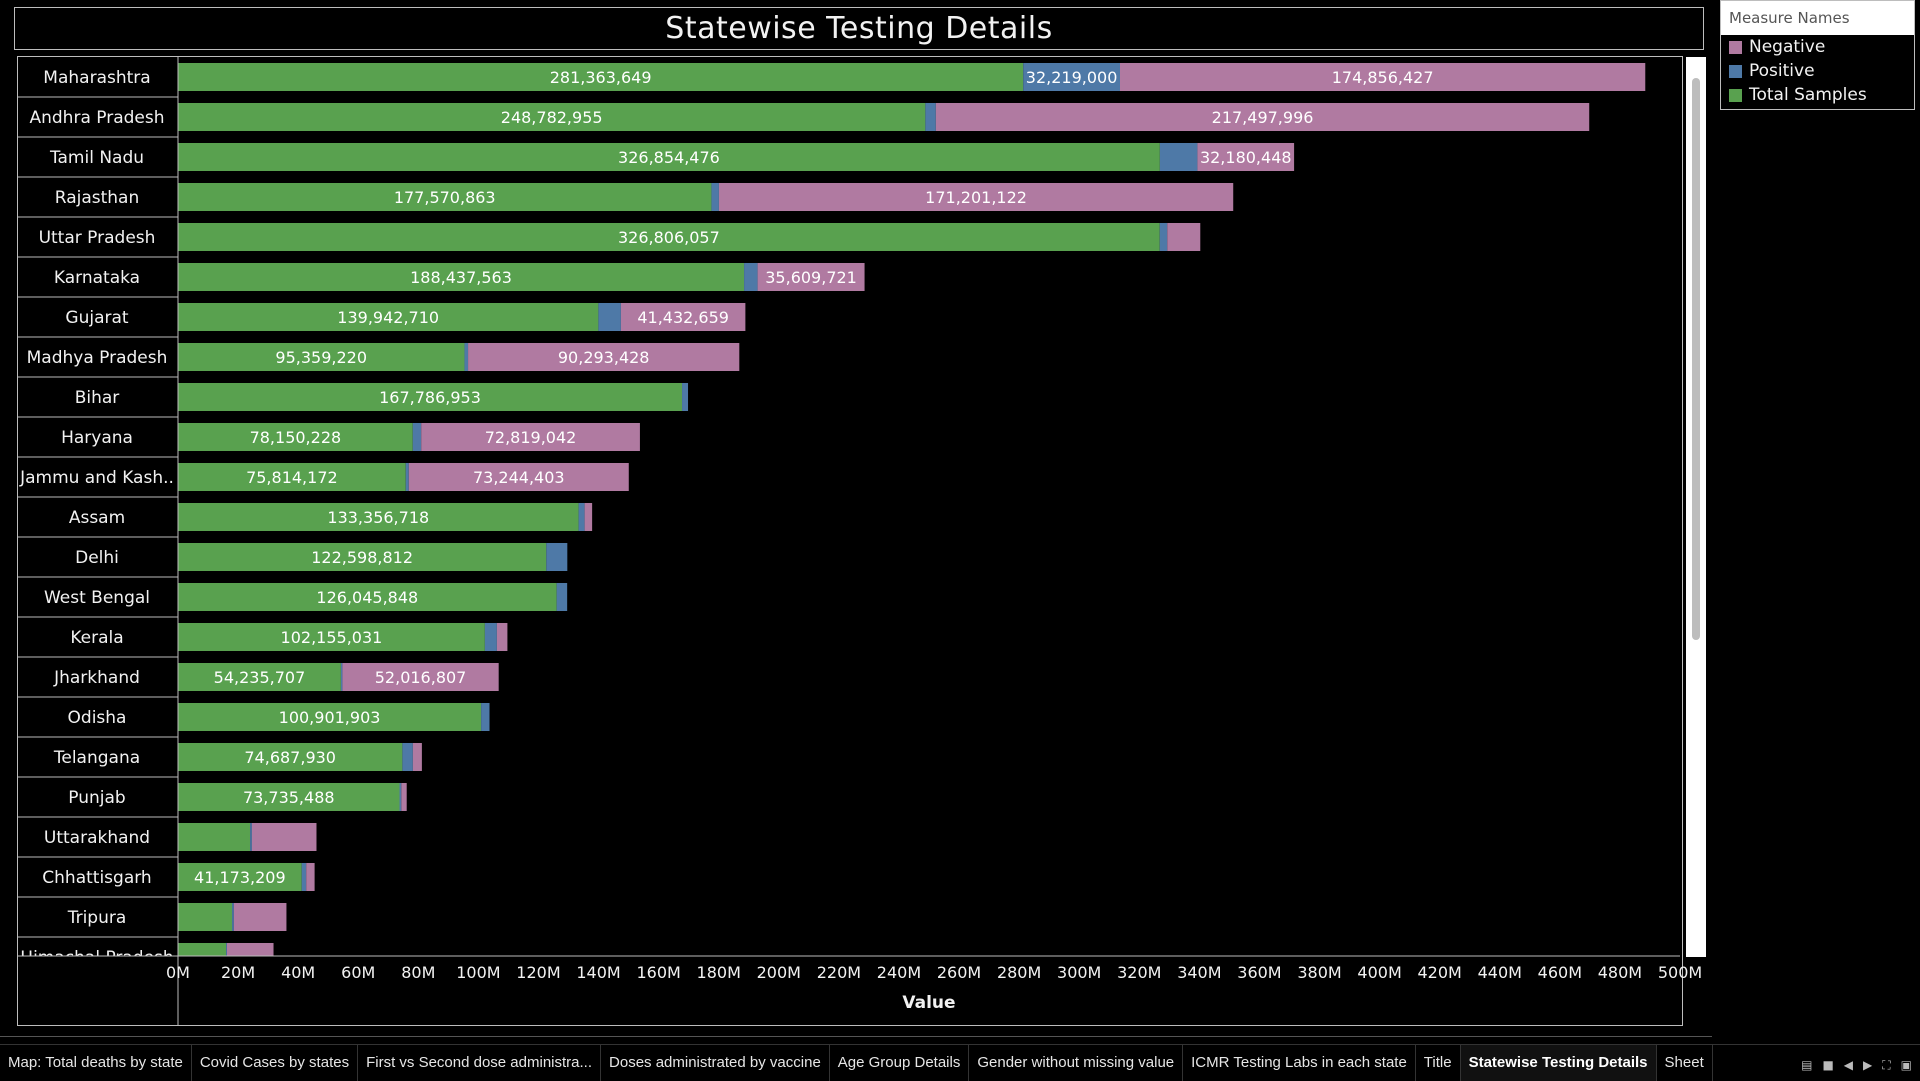 The height and width of the screenshot is (1081, 1920). What do you see at coordinates (97, 518) in the screenshot?
I see `row-label-assam: Assam` at bounding box center [97, 518].